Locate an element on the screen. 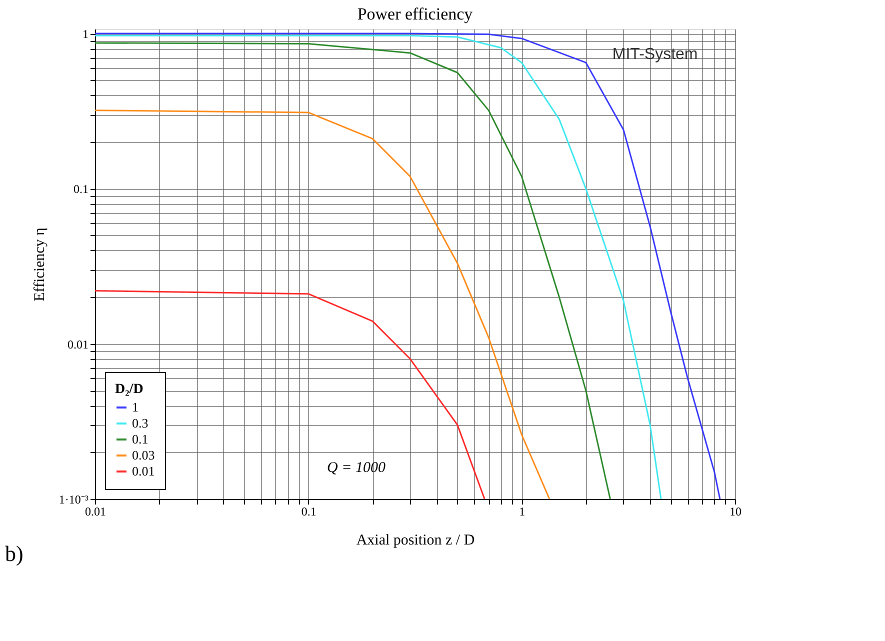 Image resolution: width=885 pixels, height=641 pixels. chart-title: Power efficiency is located at coordinates (415, 14).